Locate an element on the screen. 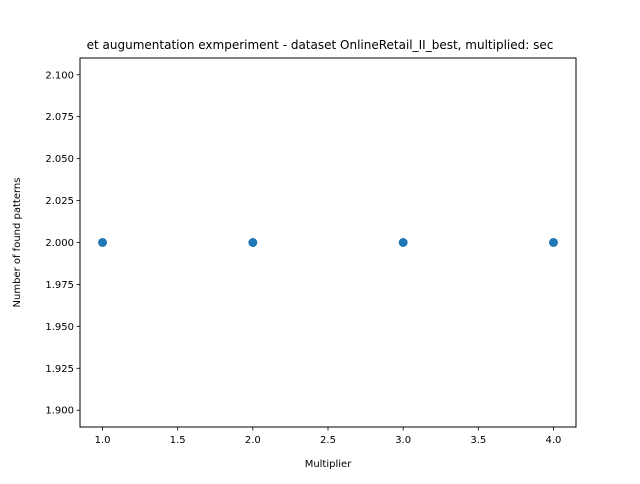 This screenshot has width=640, height=484. x-tick-label: 3.0 is located at coordinates (403, 440).